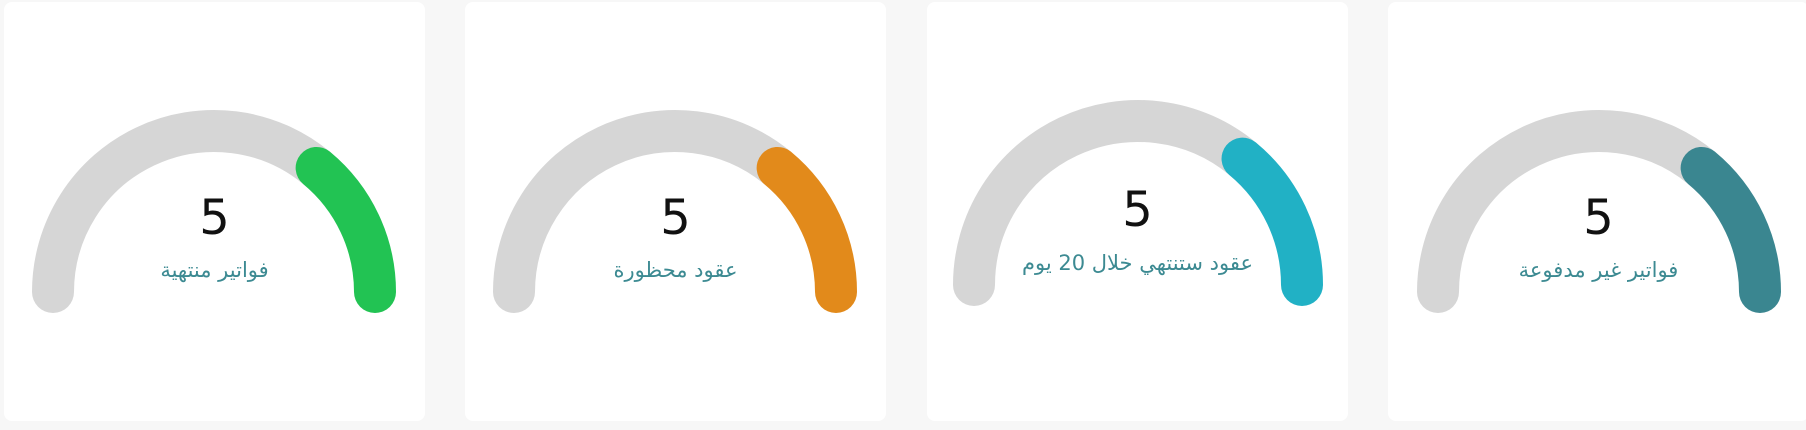 The width and height of the screenshot is (1806, 430). I want to click on gauge-label: عقود ستنتهي خلال 20 يوم, so click(1137, 263).